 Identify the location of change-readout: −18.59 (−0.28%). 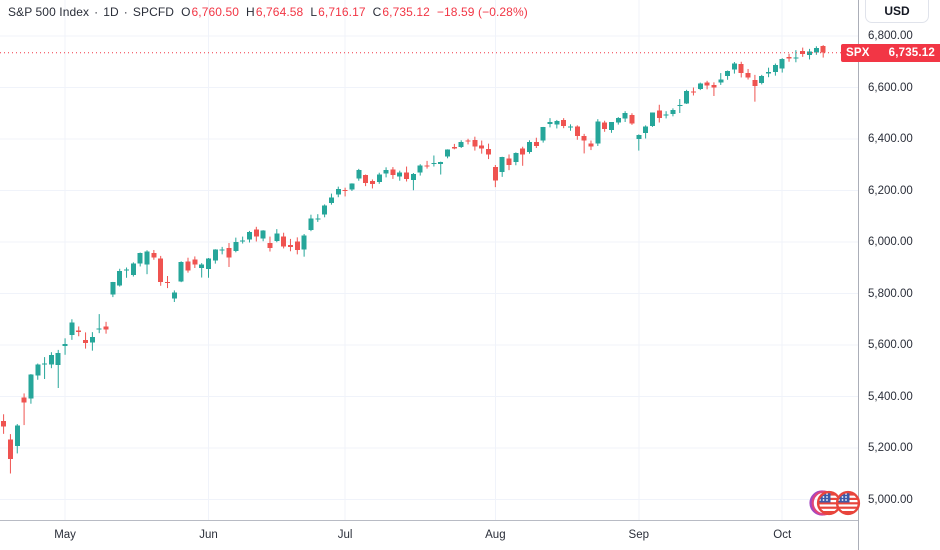
(482, 12).